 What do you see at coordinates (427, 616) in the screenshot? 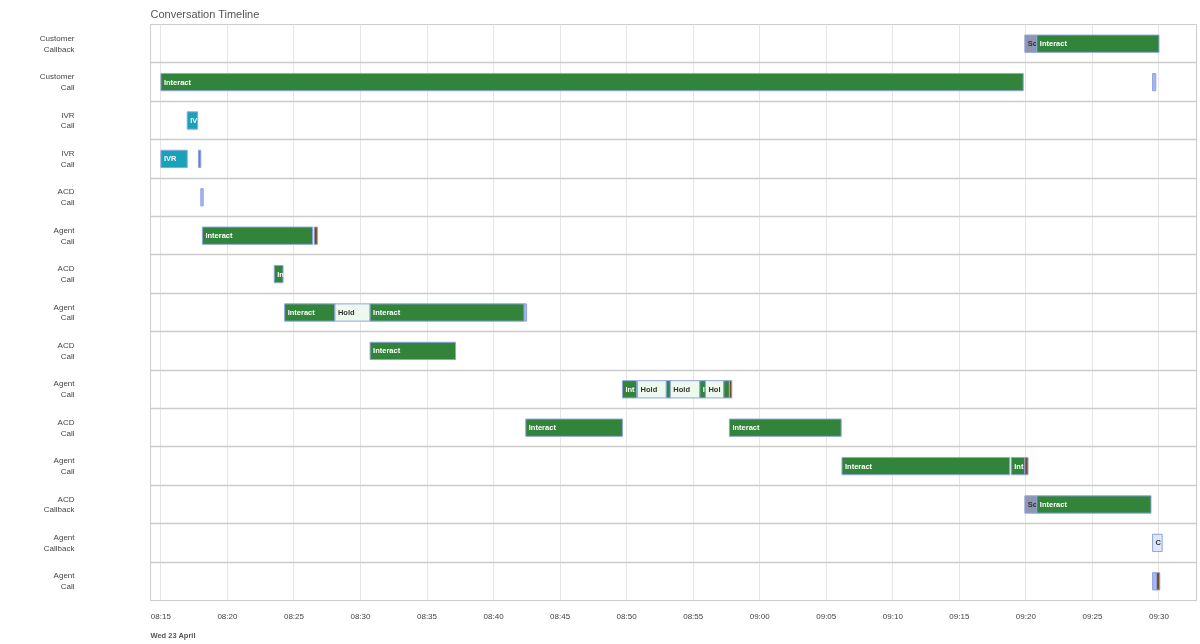
I see `x-tick-label: 08:35` at bounding box center [427, 616].